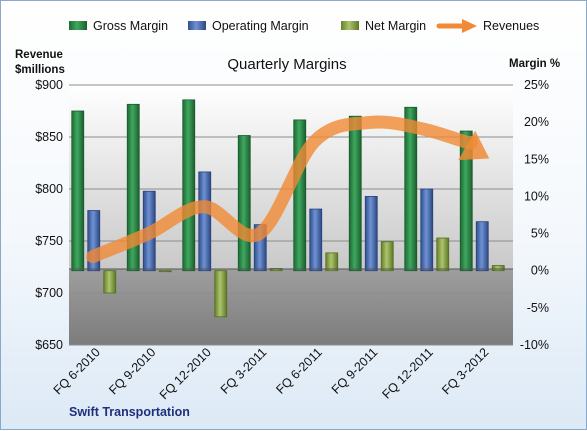 The height and width of the screenshot is (431, 587). I want to click on legend-label-gross-margin: Gross Margin, so click(130, 26).